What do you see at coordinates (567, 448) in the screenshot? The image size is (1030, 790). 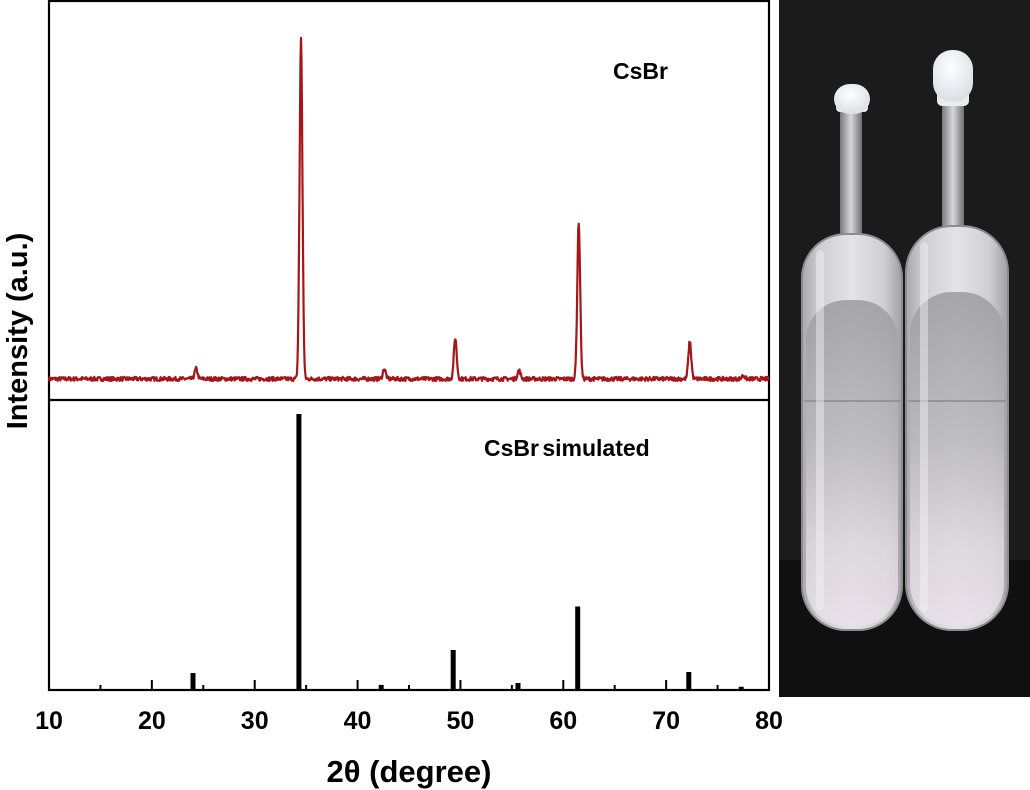 I see `simulated-series-label: CsBr simulated` at bounding box center [567, 448].